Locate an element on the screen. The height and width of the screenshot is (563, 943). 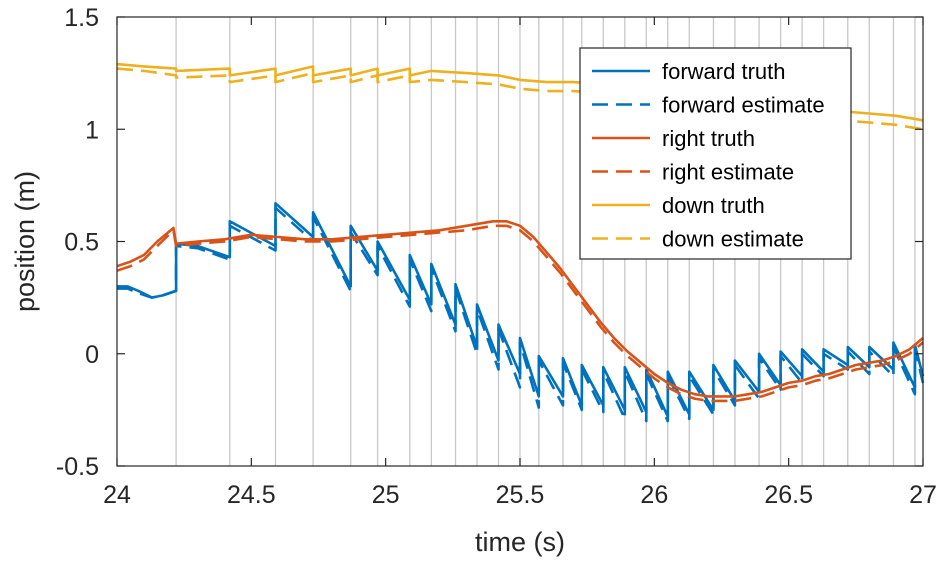
x-tick-label-2: 25 is located at coordinates (386, 495).